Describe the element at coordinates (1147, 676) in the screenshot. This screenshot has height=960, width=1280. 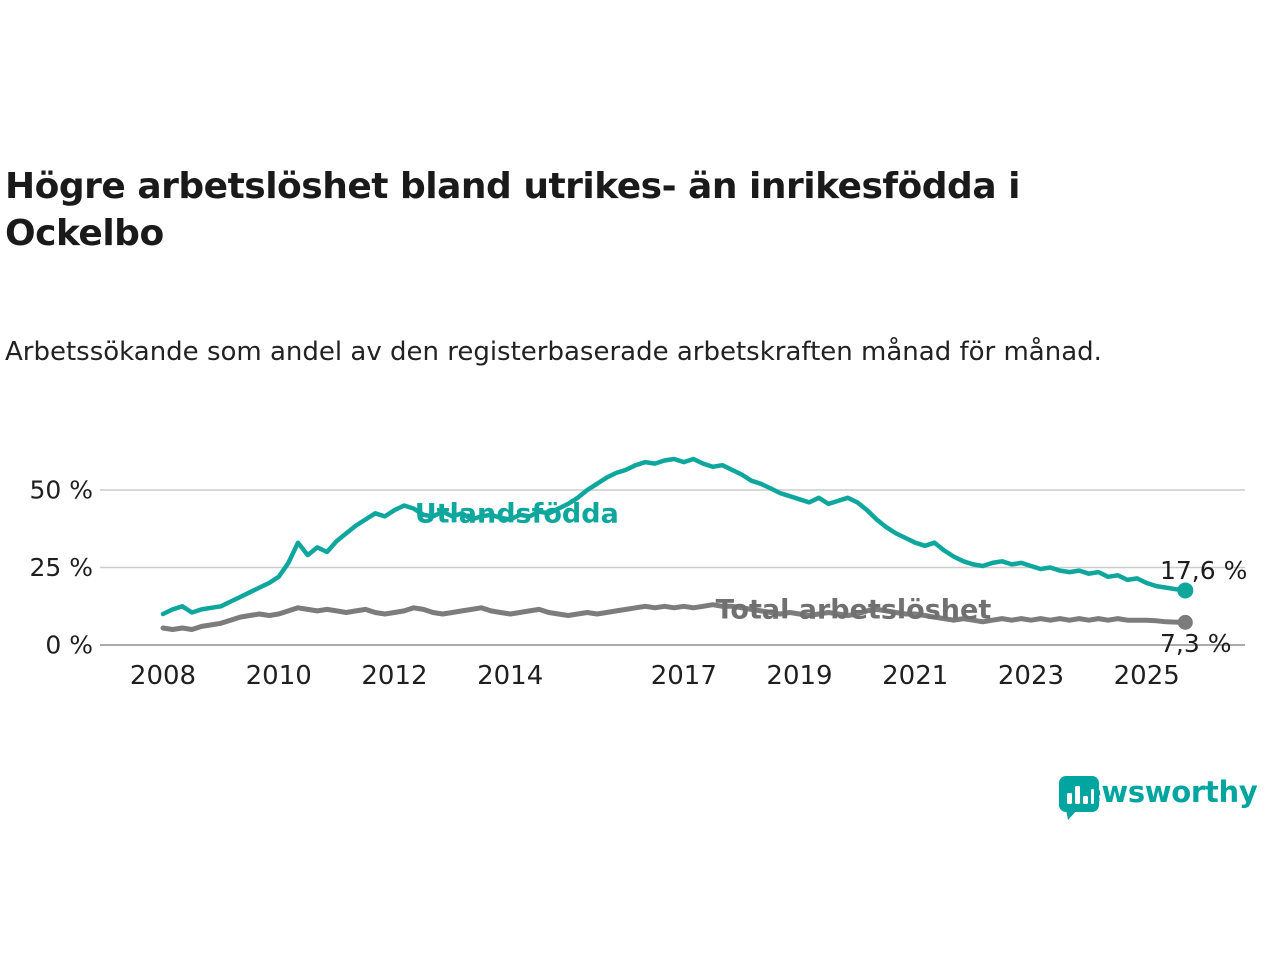
I see `x-tick-label: 2025` at that location.